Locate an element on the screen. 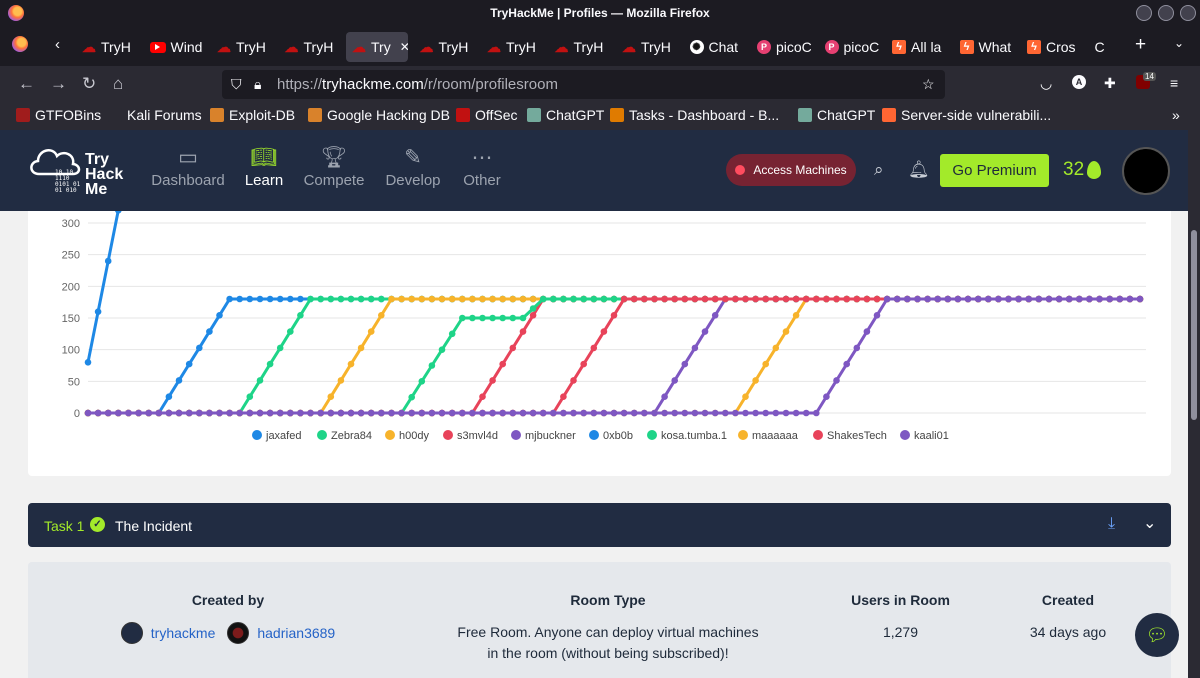 The image size is (1200, 678). maximize-icon is located at coordinates (1166, 13).